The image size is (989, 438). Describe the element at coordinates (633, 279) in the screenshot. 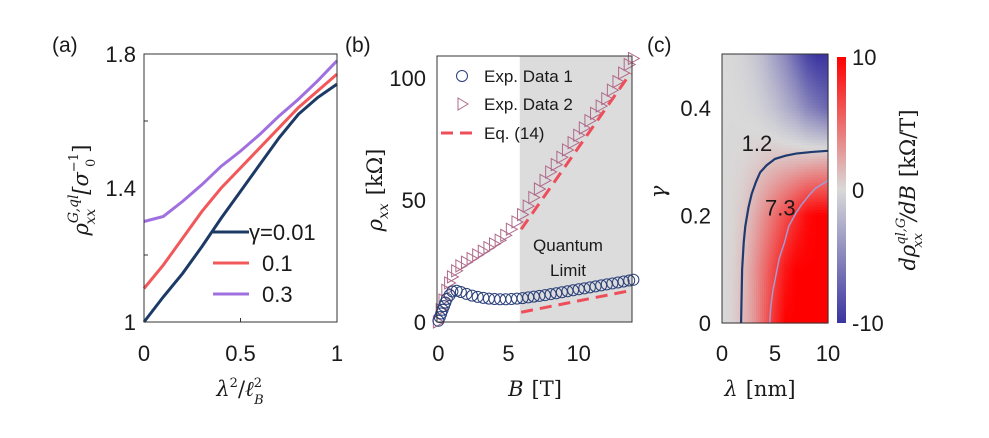

I see `circle-marker` at that location.